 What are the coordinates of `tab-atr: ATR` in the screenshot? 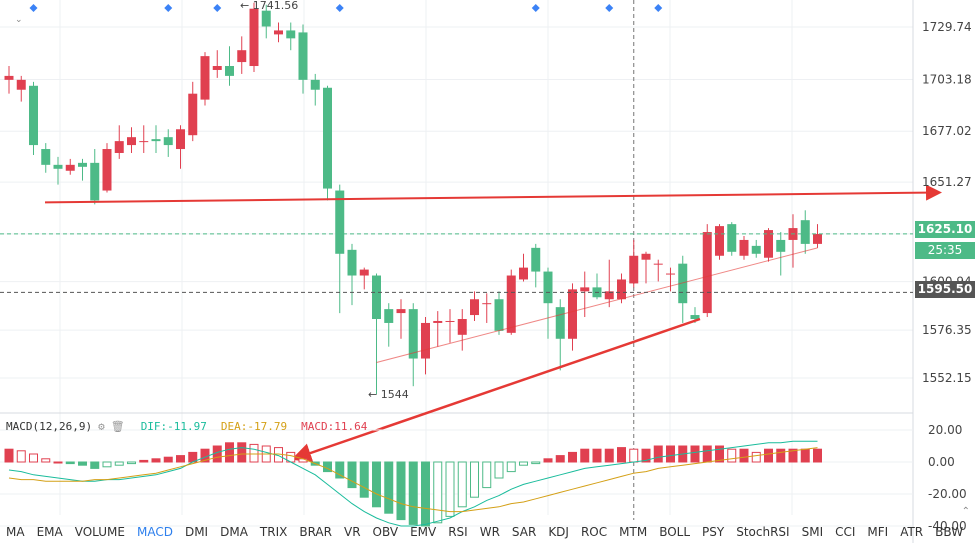 It's located at (912, 531).